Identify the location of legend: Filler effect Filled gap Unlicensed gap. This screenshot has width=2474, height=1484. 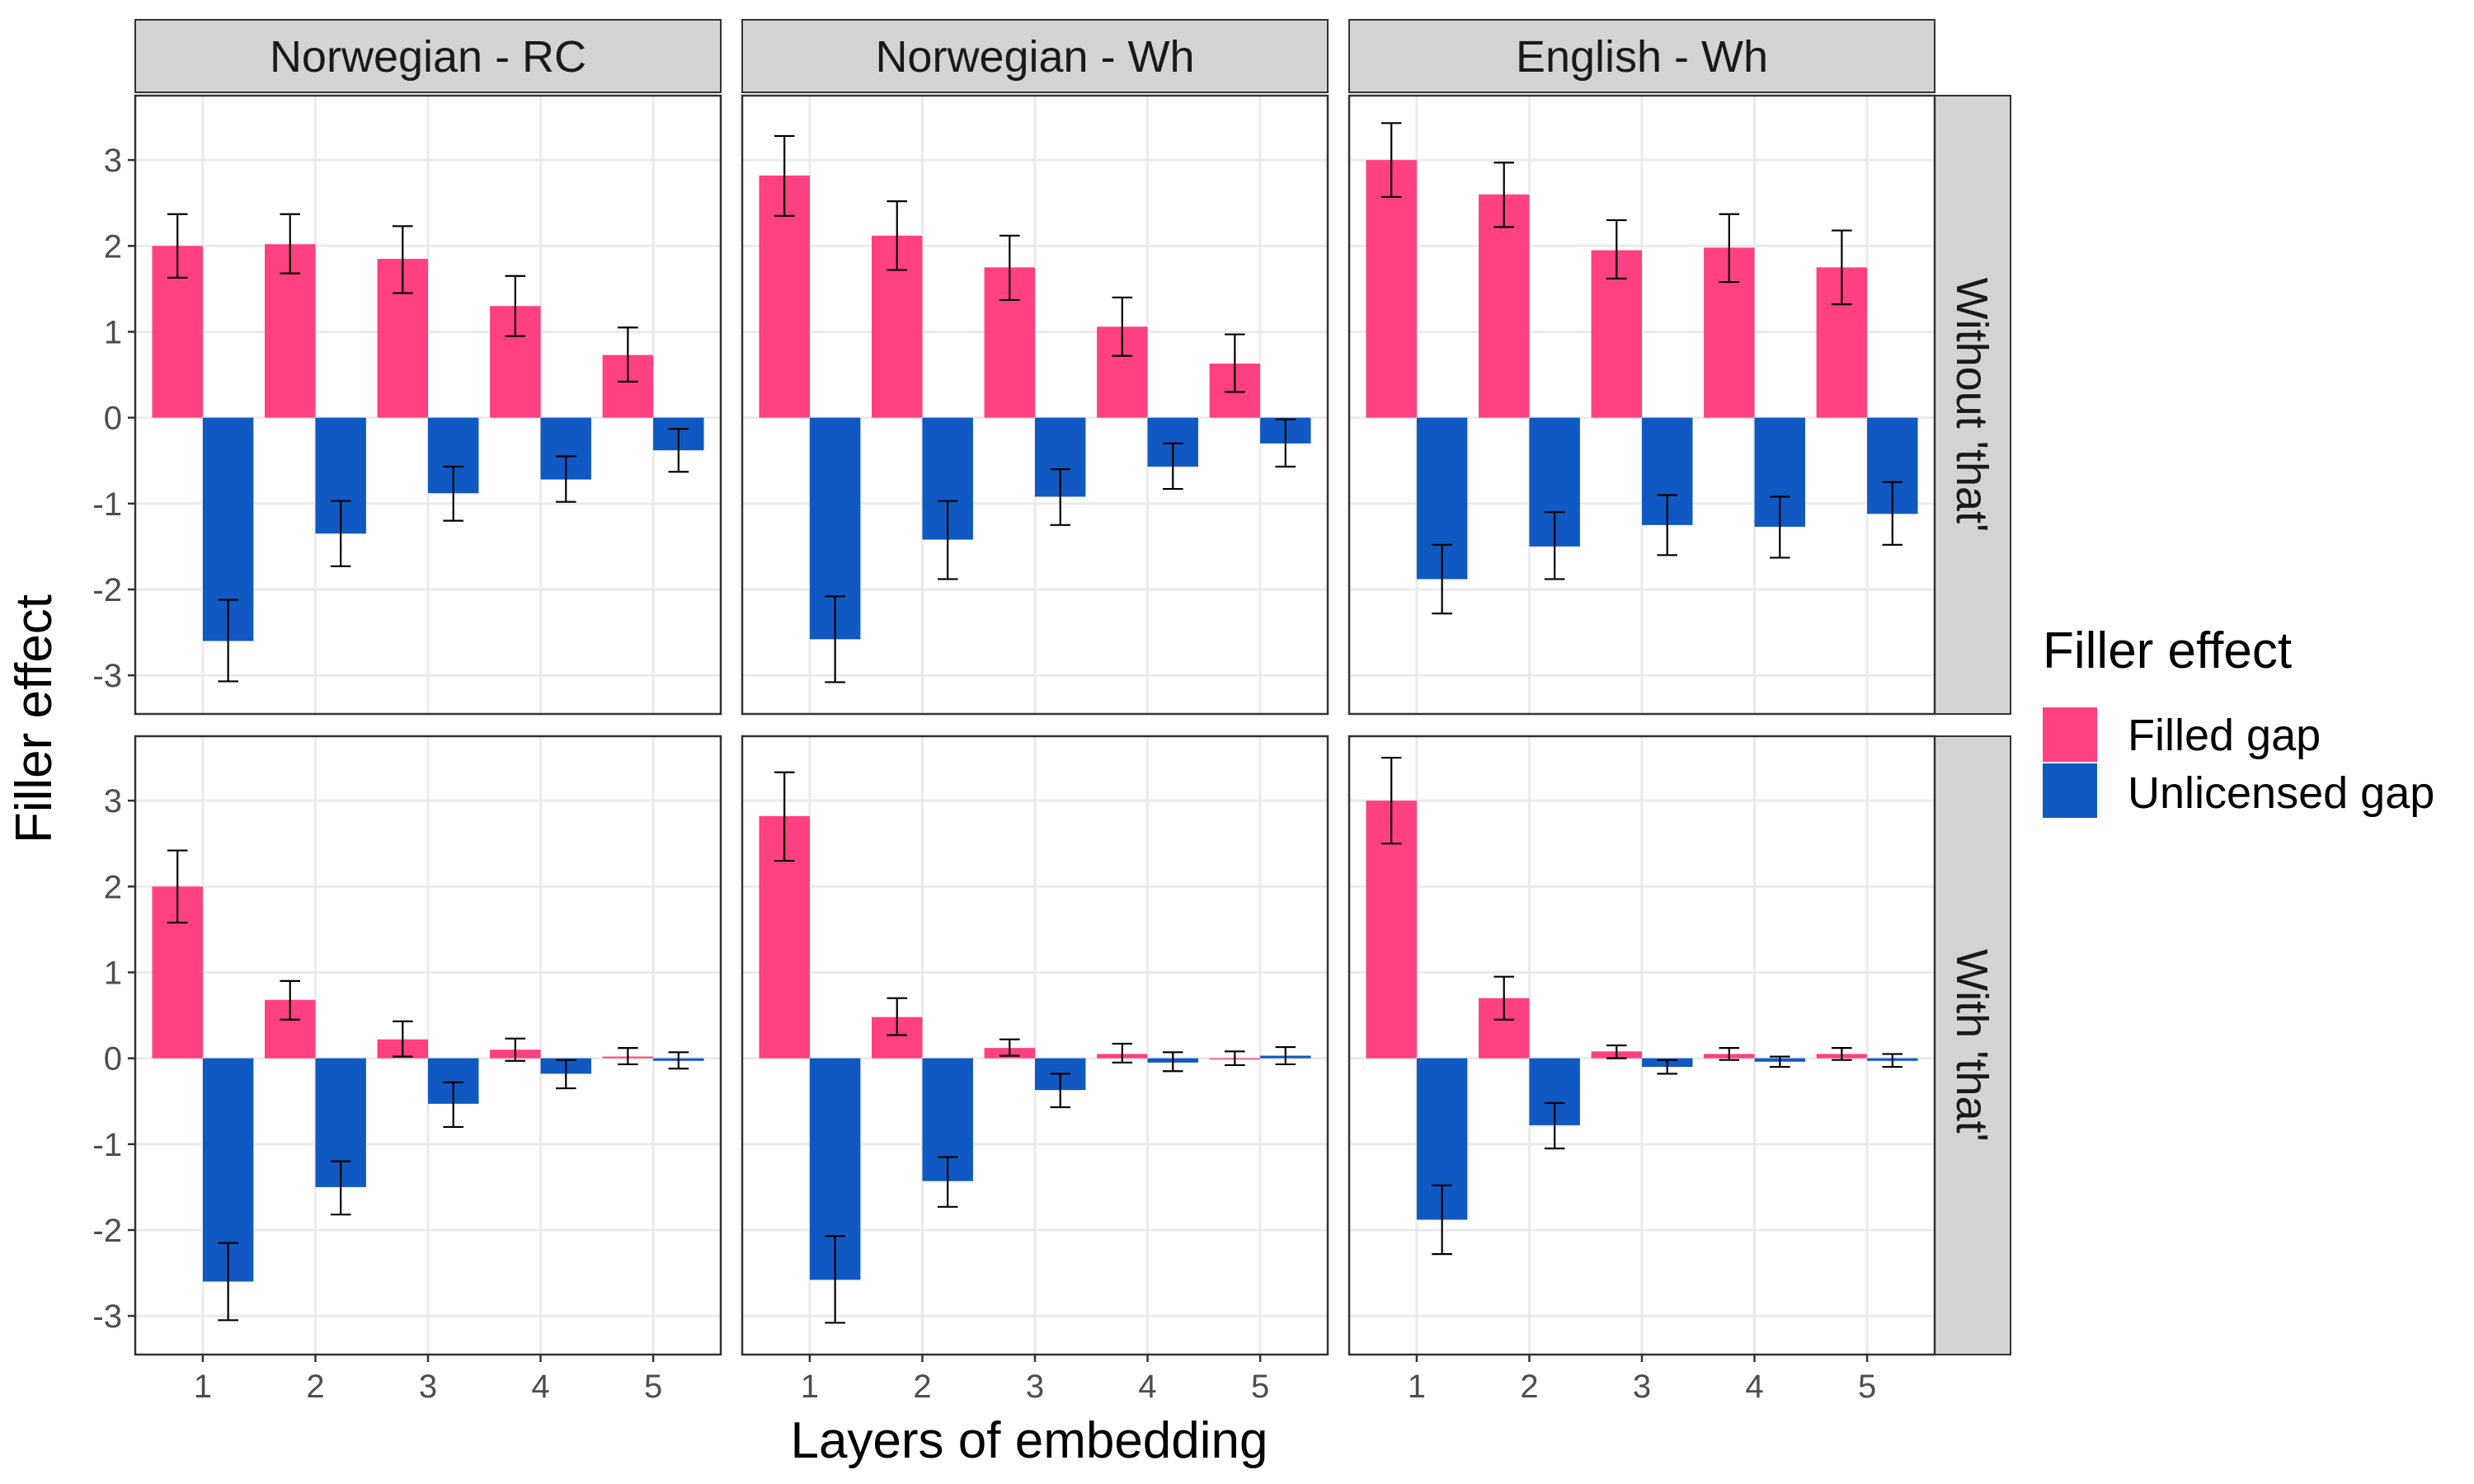
(2238, 720).